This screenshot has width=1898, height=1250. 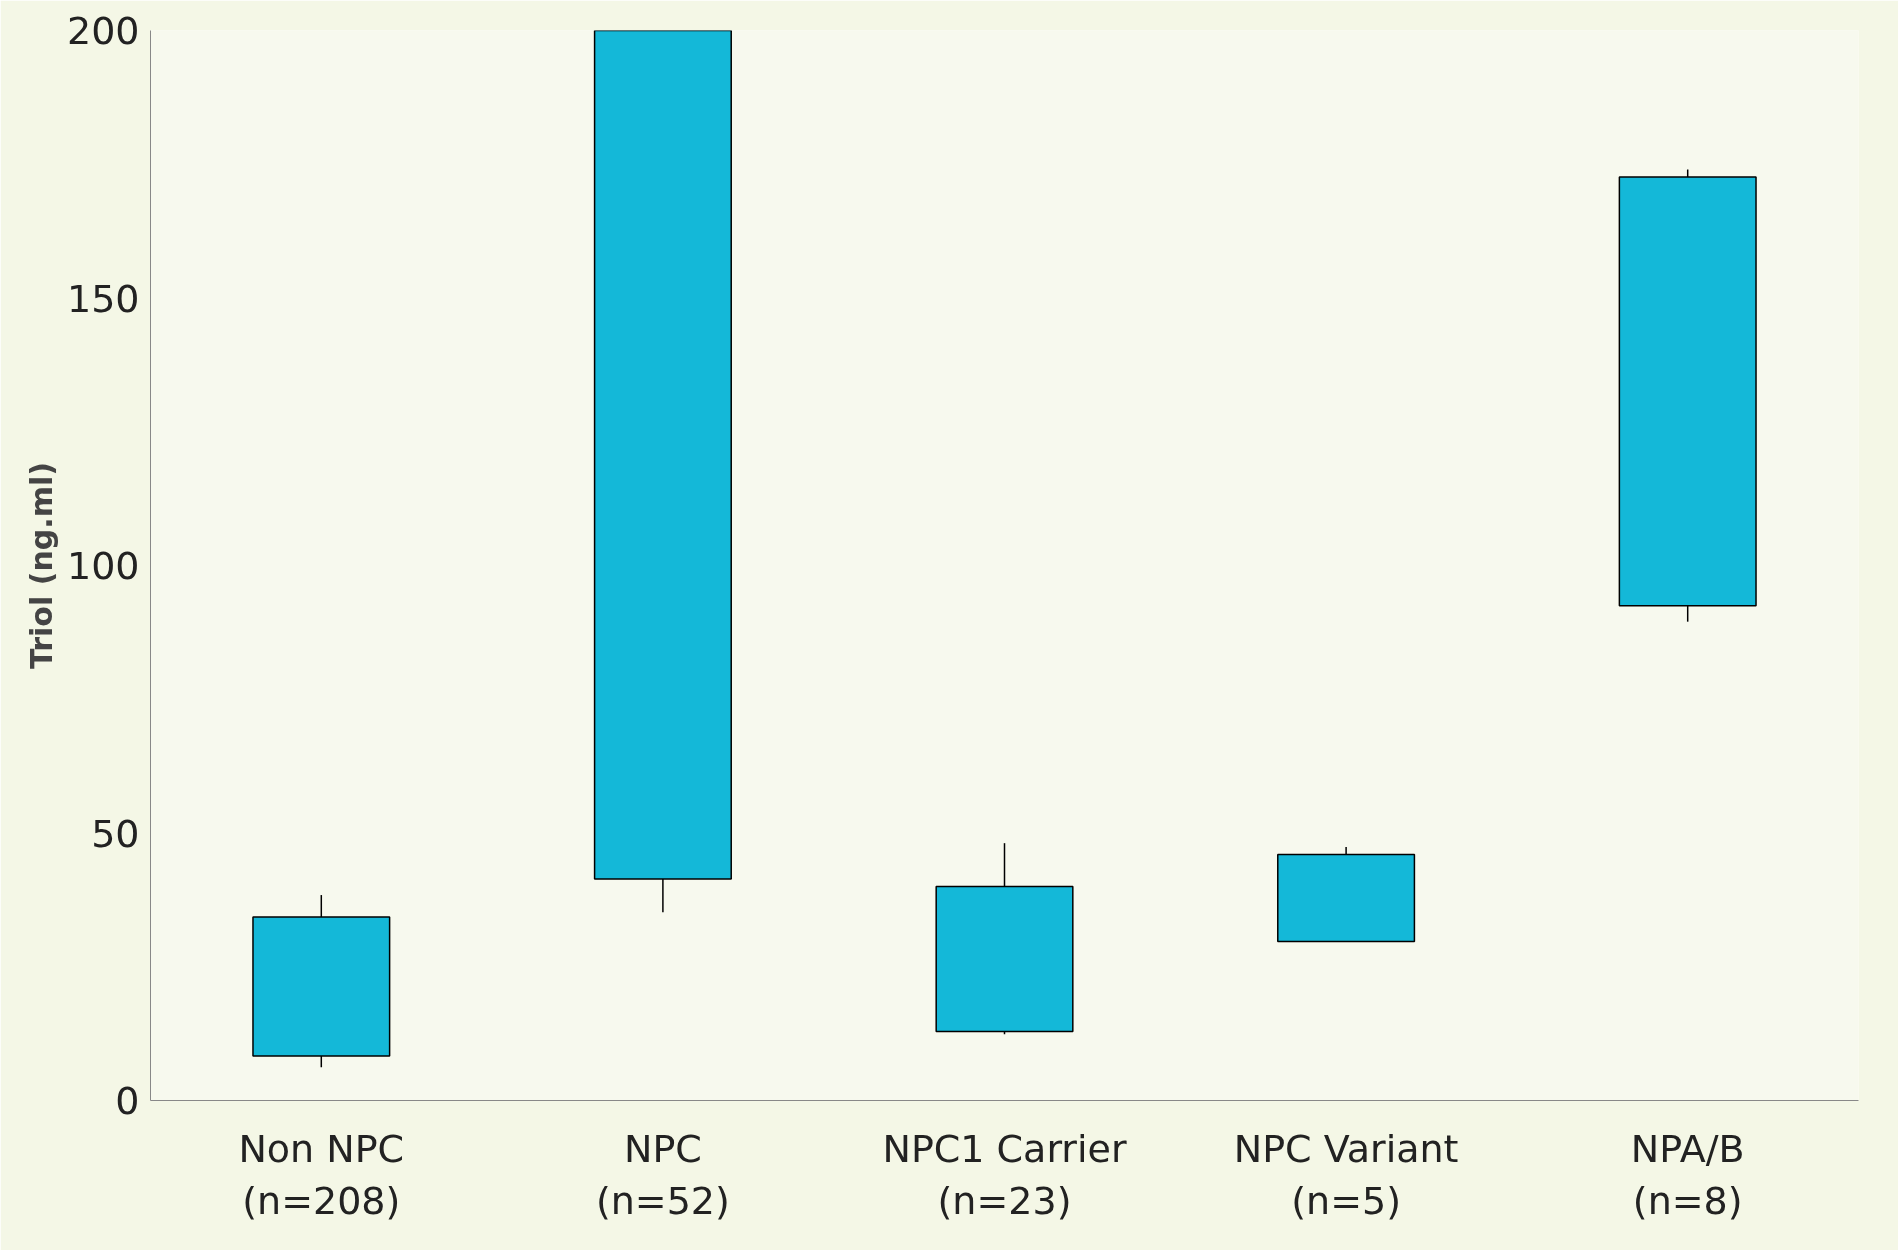 What do you see at coordinates (115, 833) in the screenshot?
I see `y-tick-label: 50` at bounding box center [115, 833].